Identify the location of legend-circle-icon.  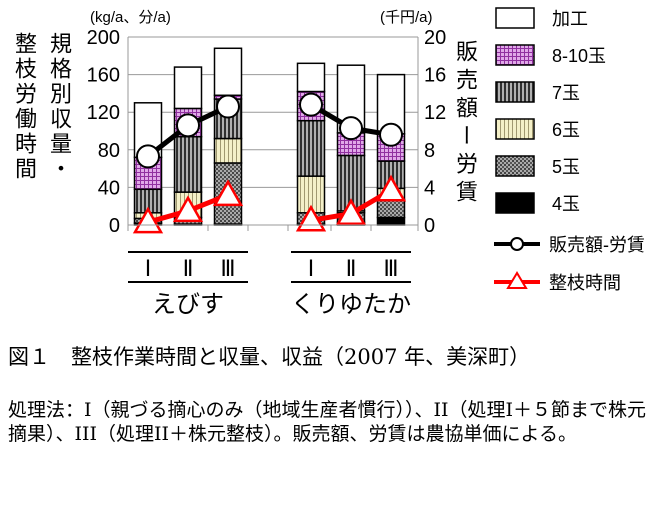
(517, 244).